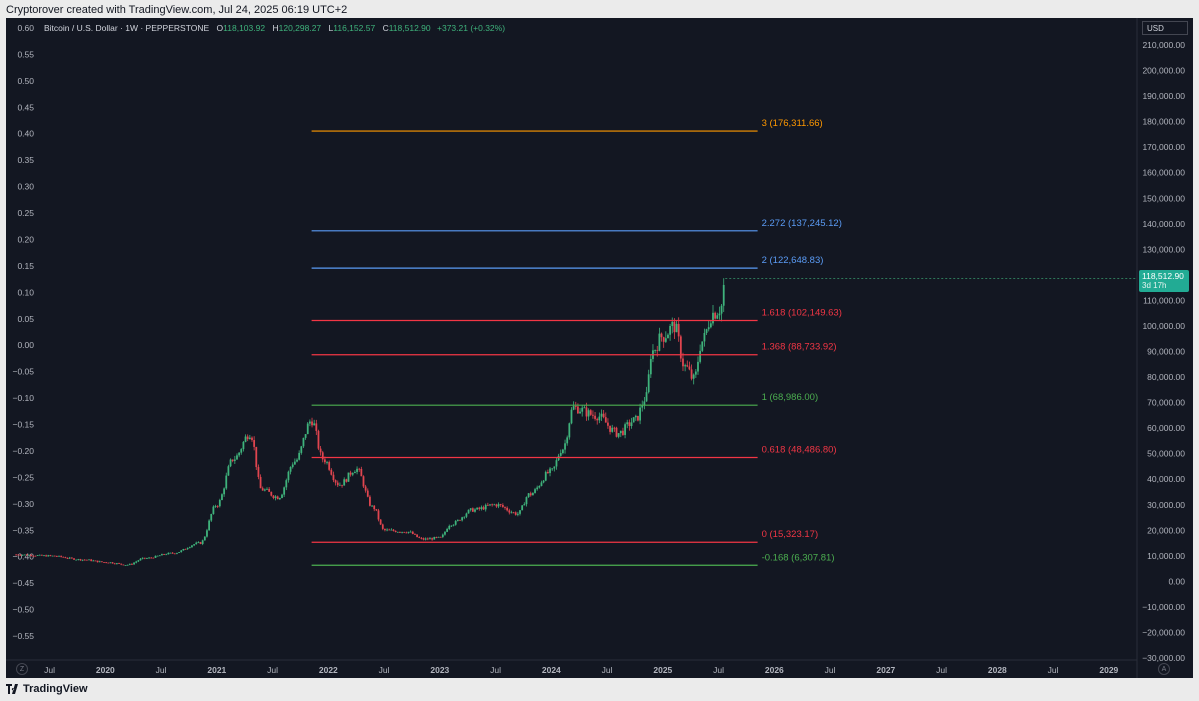  I want to click on right-axis-tick-label: −20,000.00, so click(1163, 632).